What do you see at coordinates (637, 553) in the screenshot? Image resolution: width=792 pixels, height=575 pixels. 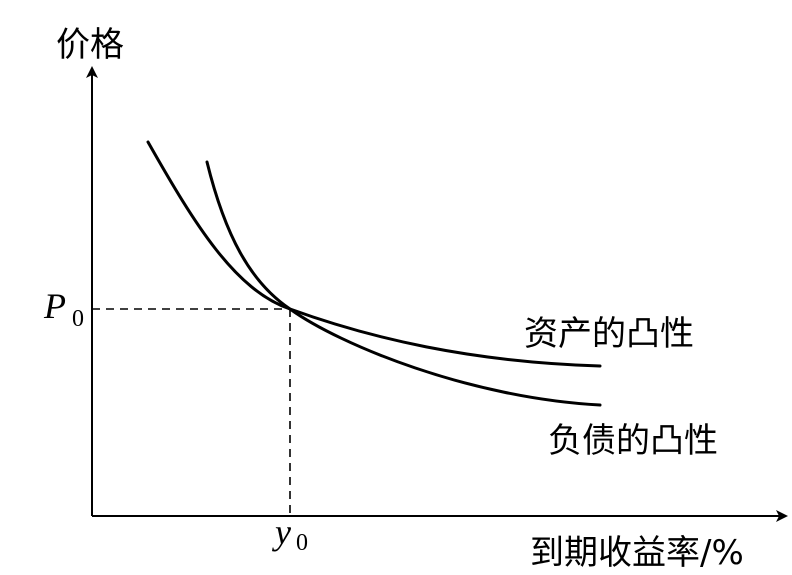 I see `x-axis-label: 到期收益率/%` at bounding box center [637, 553].